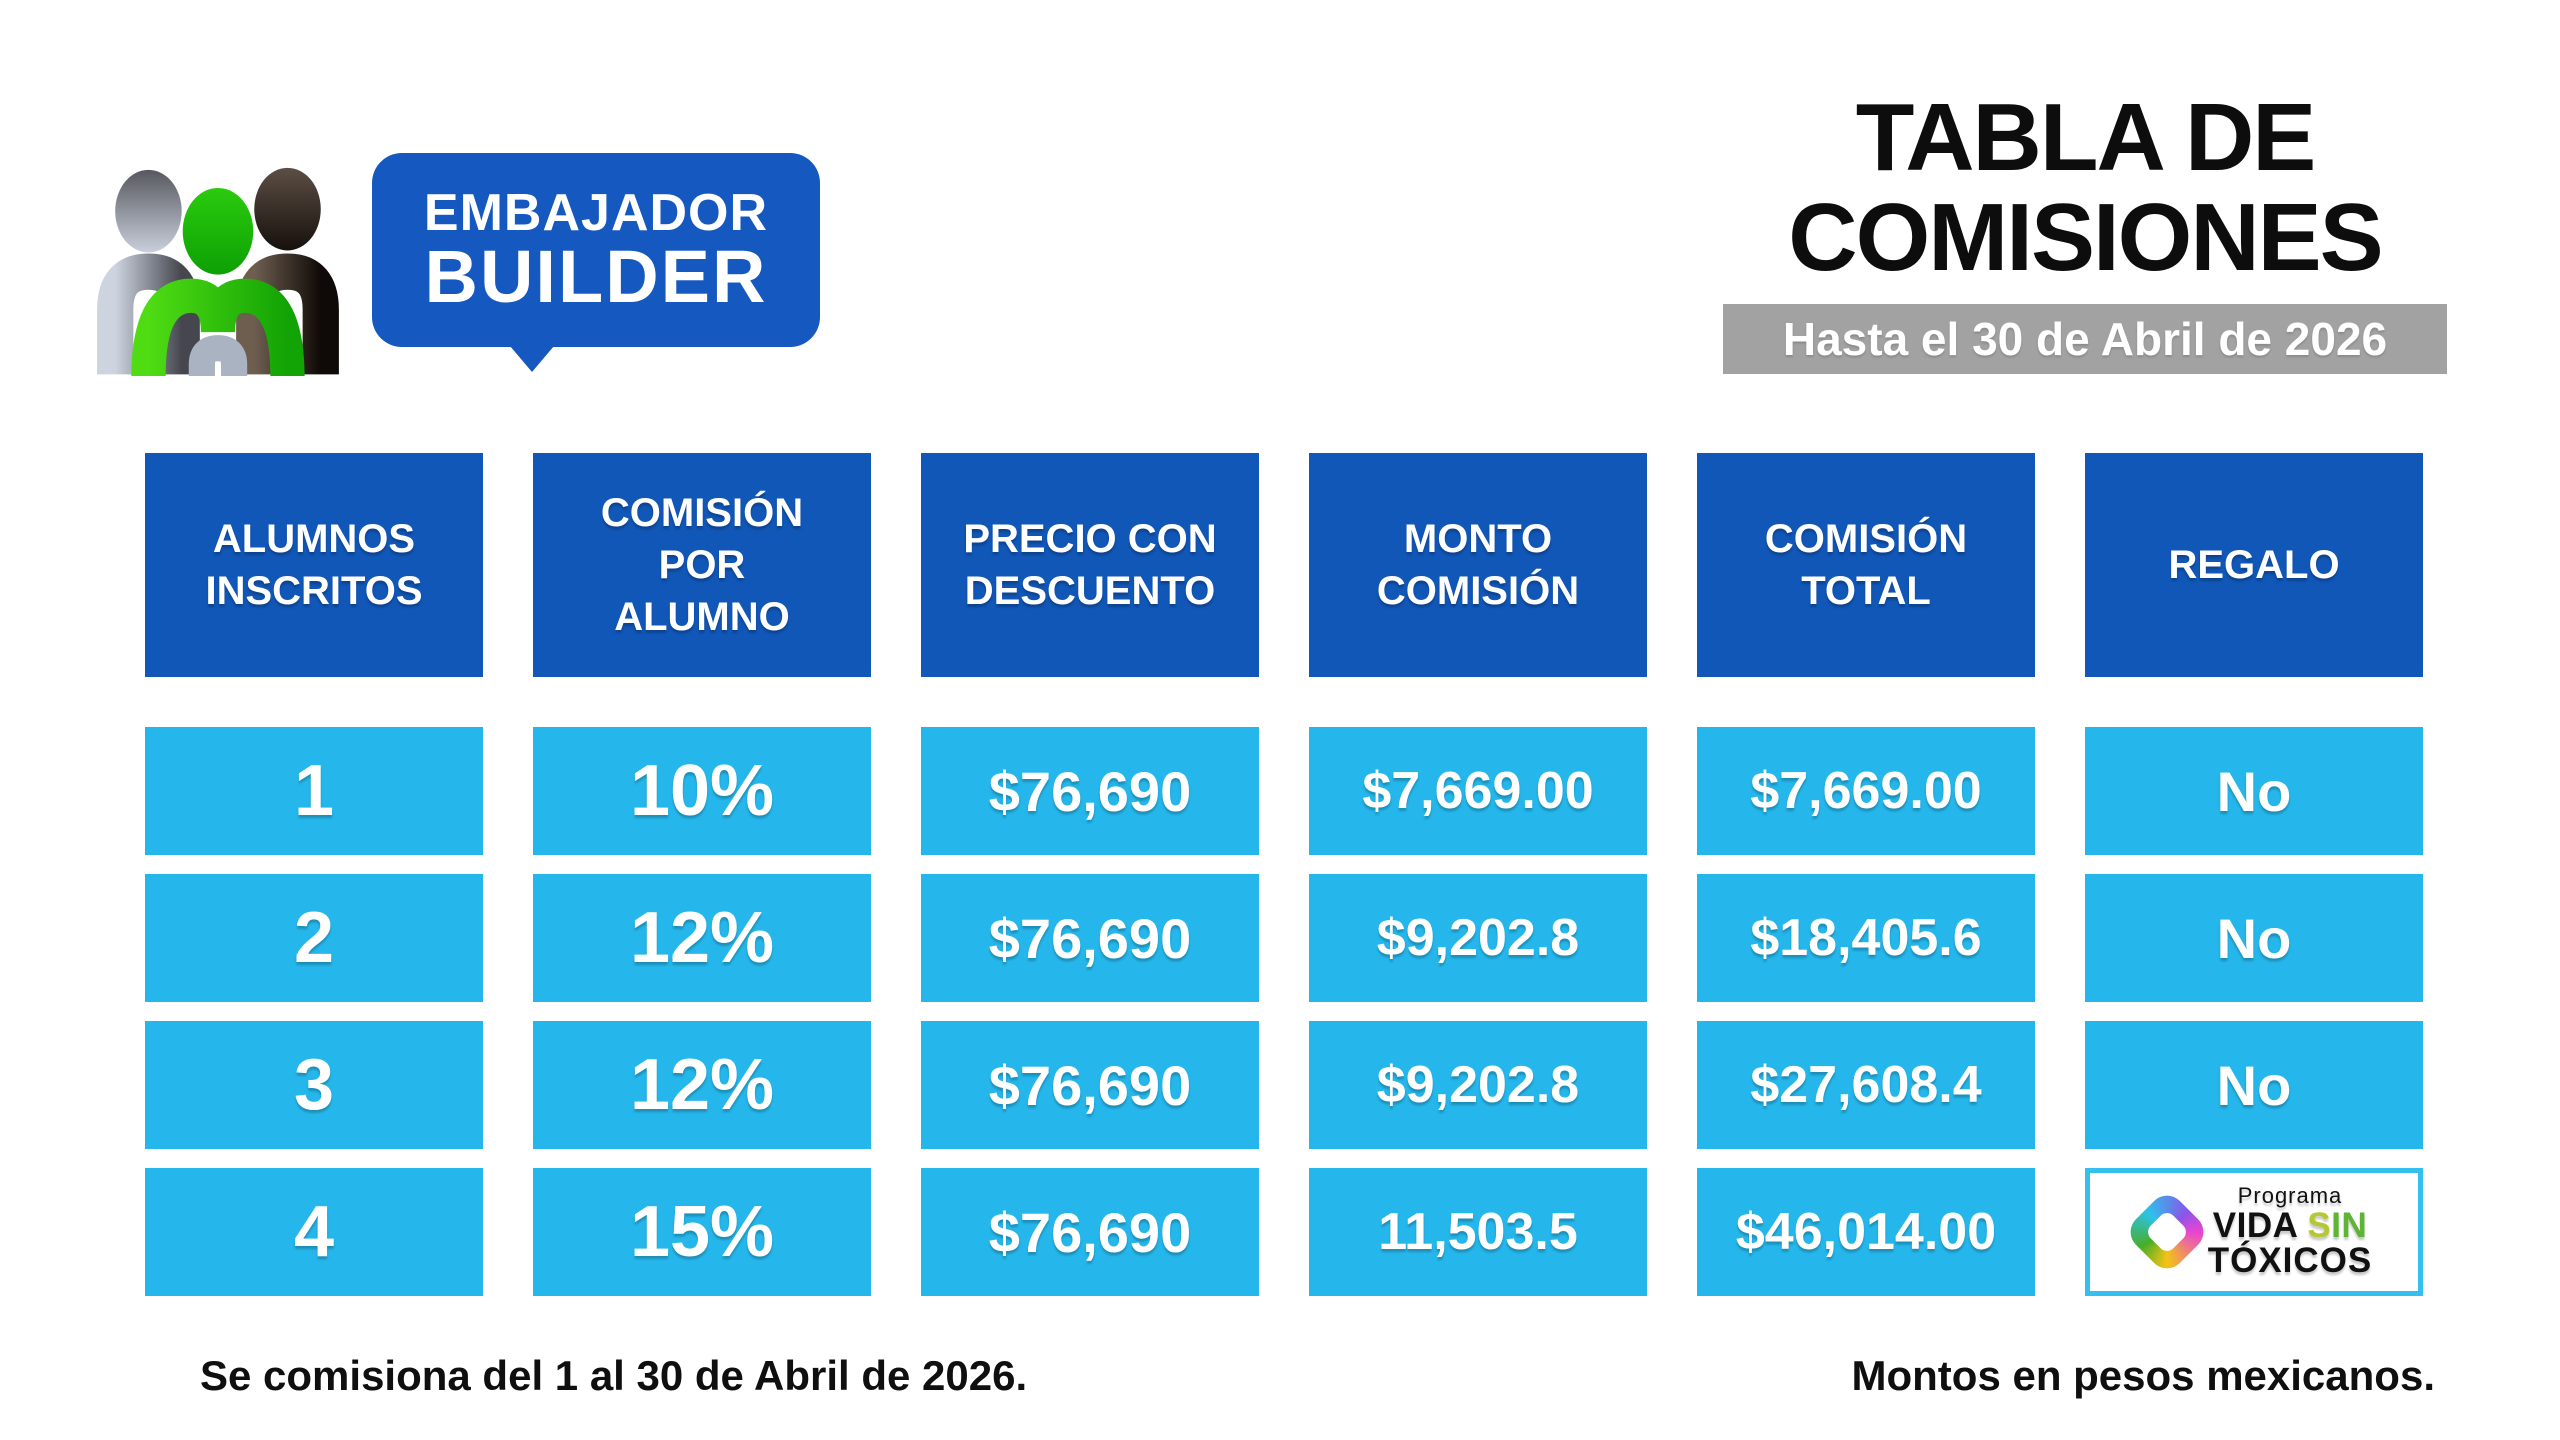 The image size is (2560, 1440). Describe the element at coordinates (596, 277) in the screenshot. I see `badge-line2: BUILDER` at that location.